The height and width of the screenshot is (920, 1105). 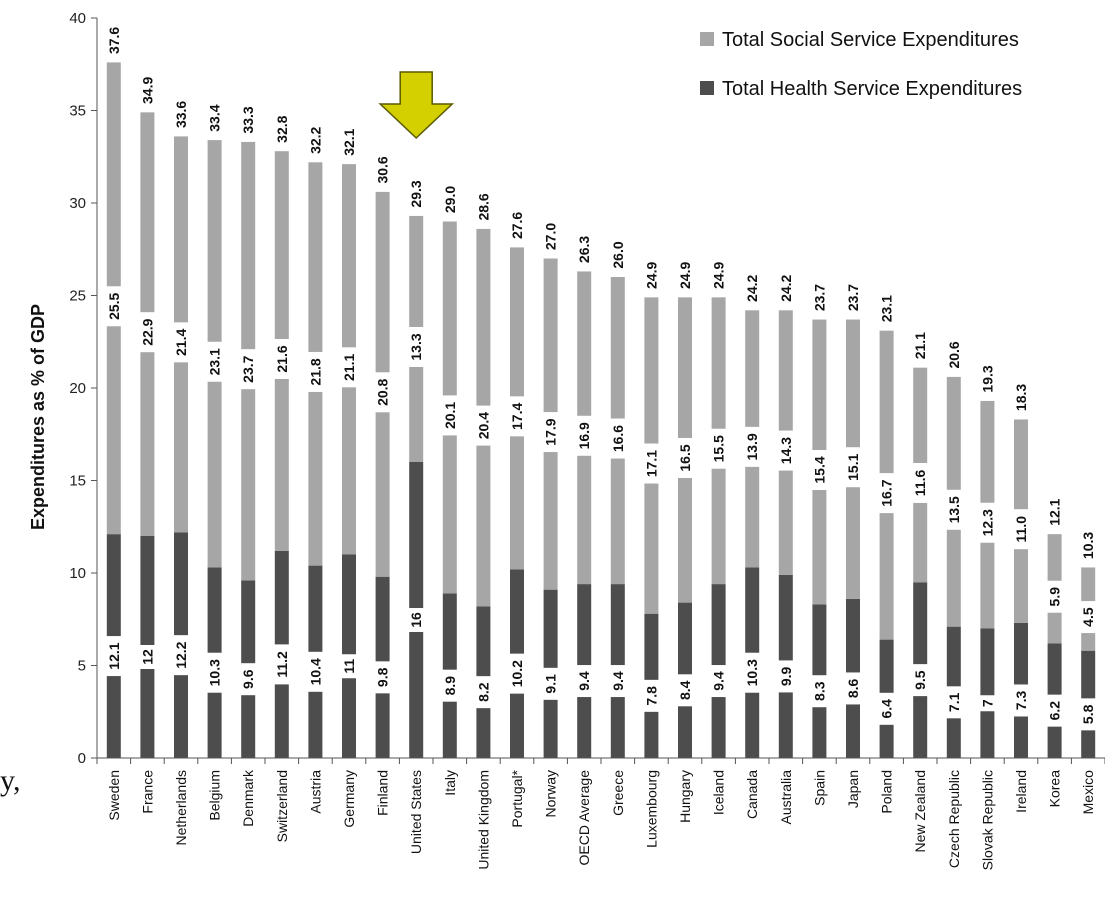 I want to click on category-label: Slovak Republic, so click(x=987, y=820).